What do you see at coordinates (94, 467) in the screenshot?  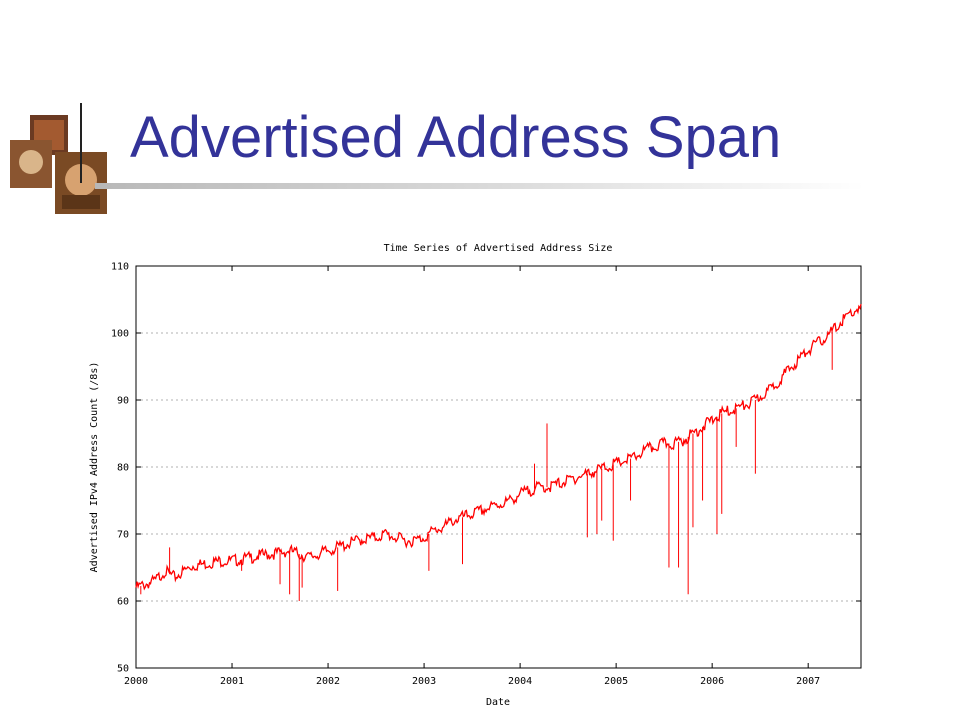 I see `y-axis-label: Advertised IPv4 Address Count (/8s)` at bounding box center [94, 467].